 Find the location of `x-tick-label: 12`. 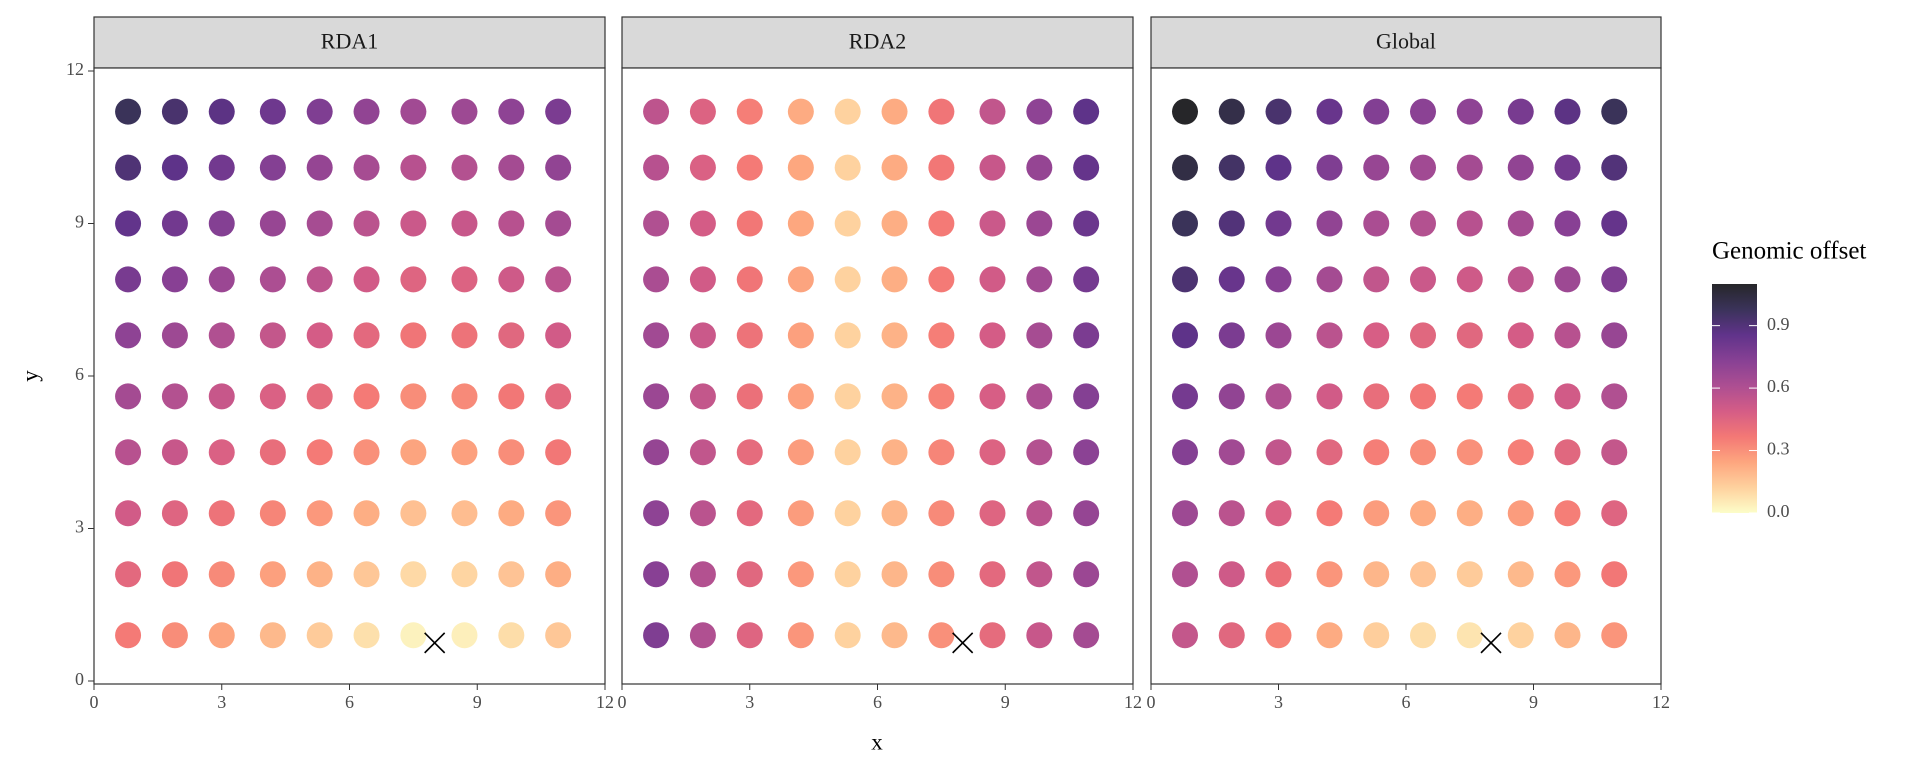

x-tick-label: 12 is located at coordinates (1133, 702).